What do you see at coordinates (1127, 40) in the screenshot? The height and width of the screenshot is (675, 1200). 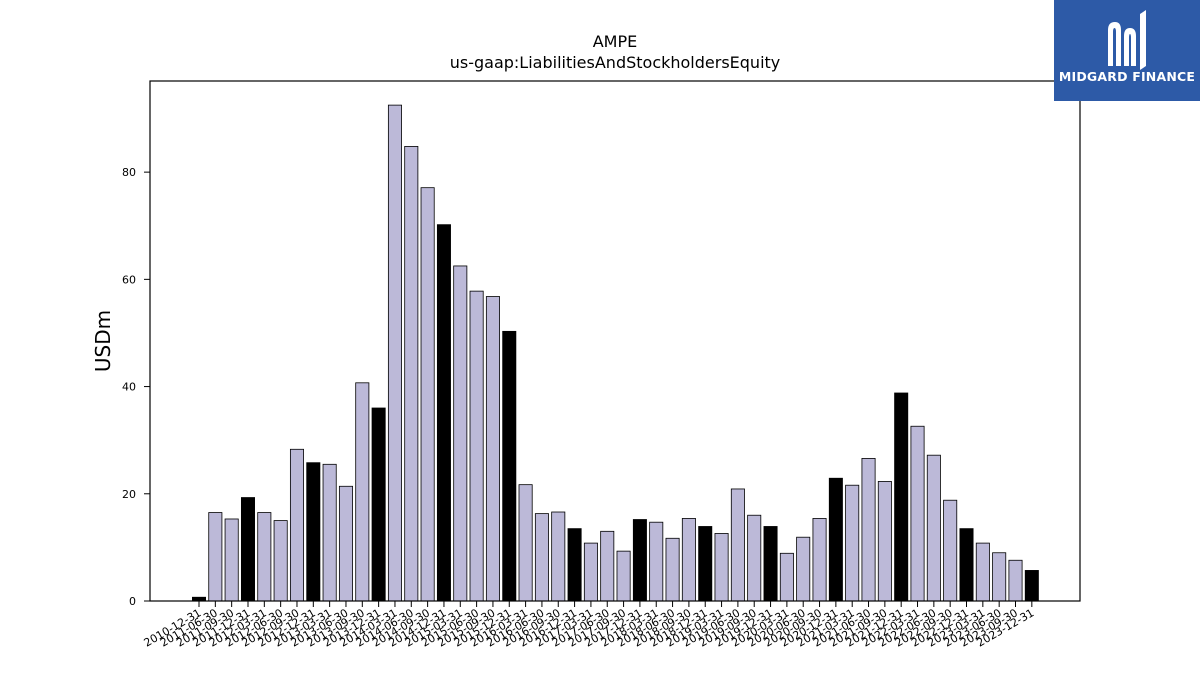 I see `midgard-m-logo-icon` at bounding box center [1127, 40].